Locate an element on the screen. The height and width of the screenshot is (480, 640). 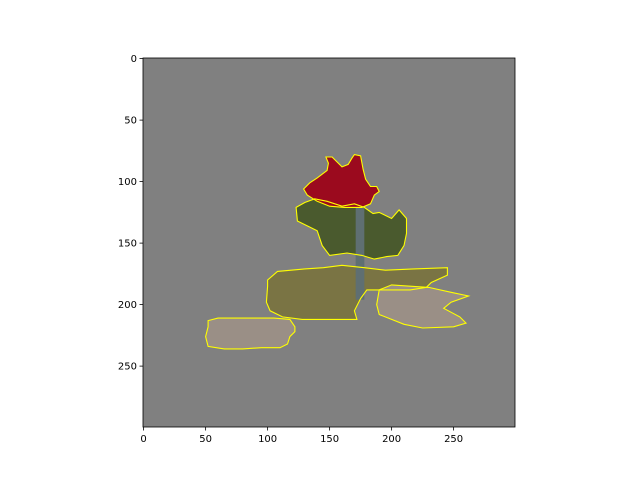
red-sign-shape is located at coordinates (341, 181).